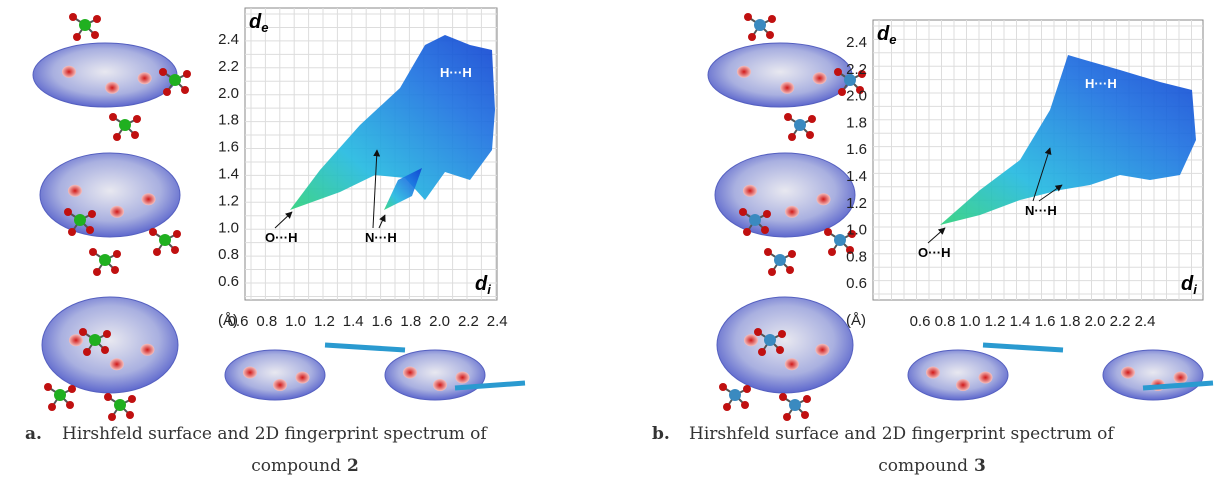 The image size is (1225, 496). I want to click on compound-number: 3, so click(980, 466).